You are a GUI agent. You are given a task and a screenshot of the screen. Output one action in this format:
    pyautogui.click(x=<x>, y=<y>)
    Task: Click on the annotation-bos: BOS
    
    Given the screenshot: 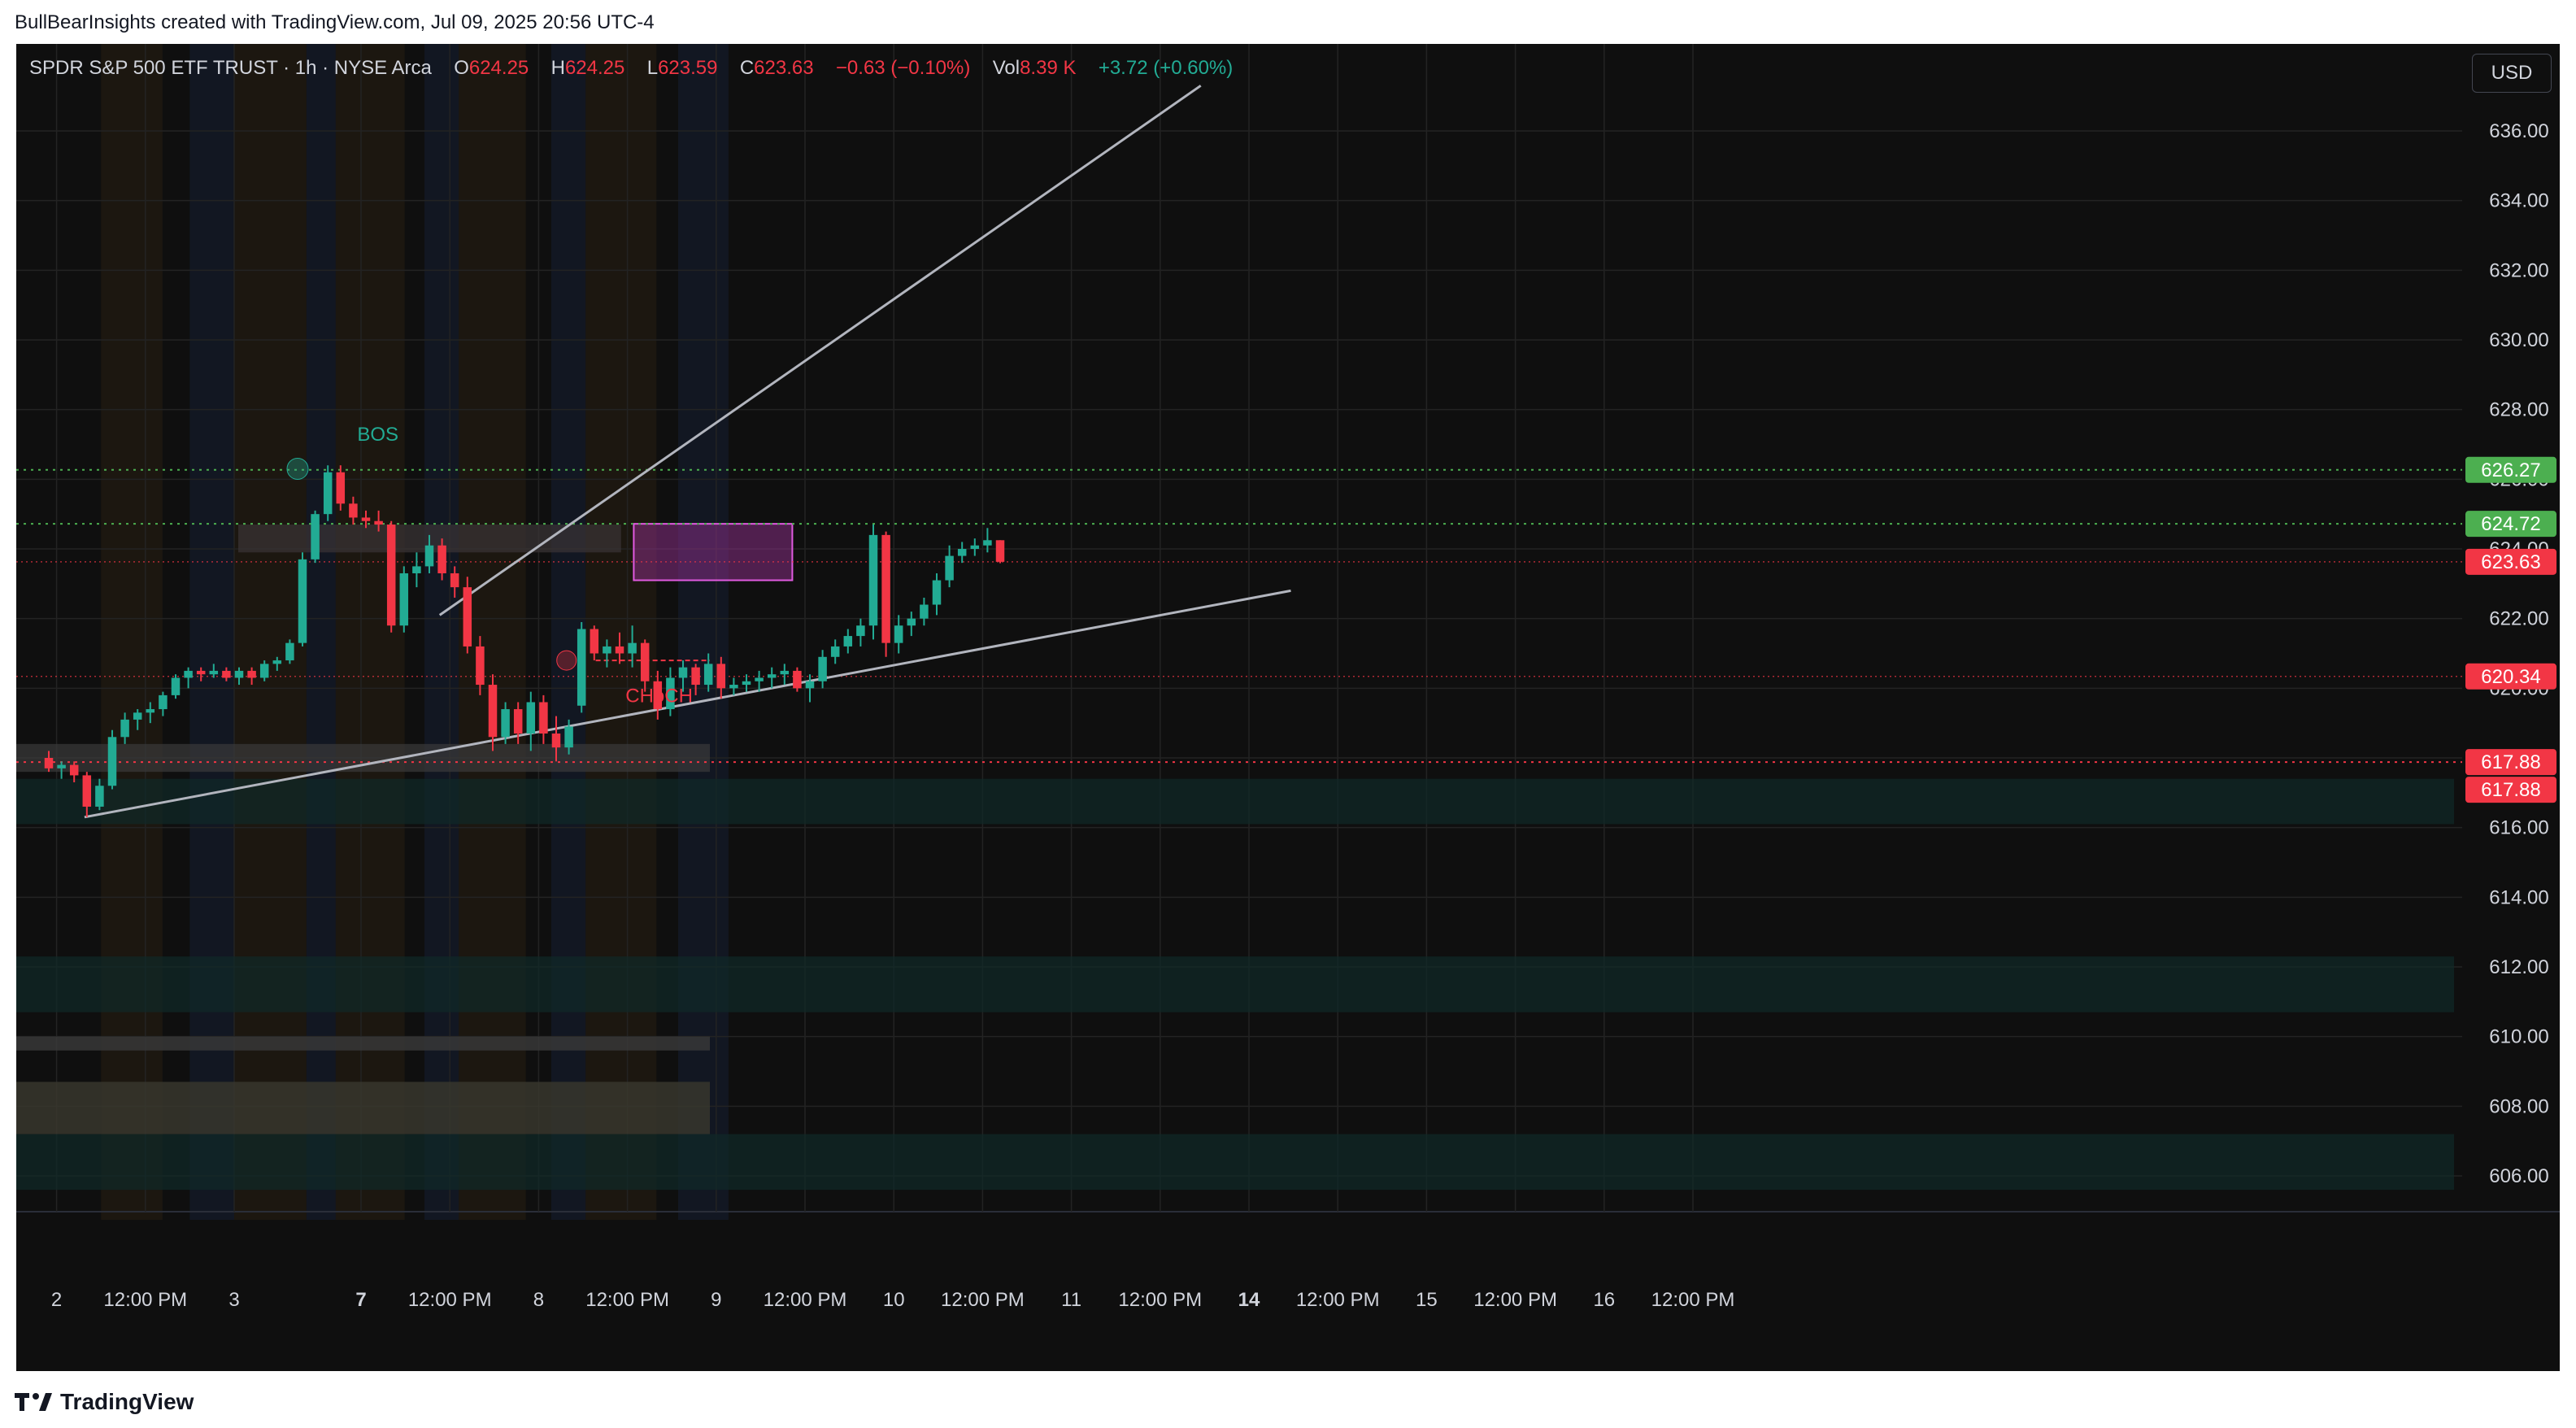 What is the action you would take?
    pyautogui.click(x=378, y=435)
    